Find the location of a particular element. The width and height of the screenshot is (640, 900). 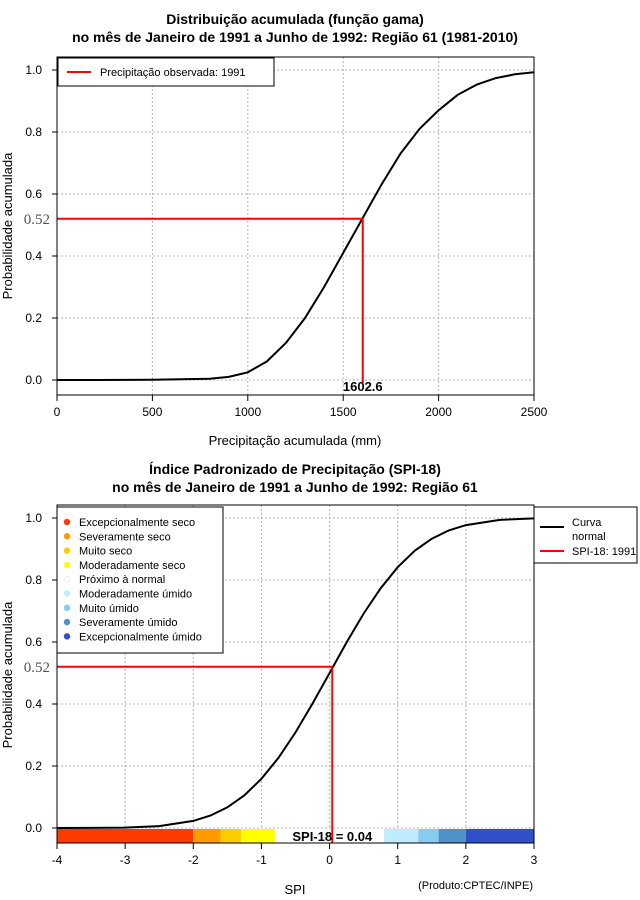

chart2-y-axis: 0.0 0.2 0.4 0.6 0.8 1.0 is located at coordinates (41, 673).